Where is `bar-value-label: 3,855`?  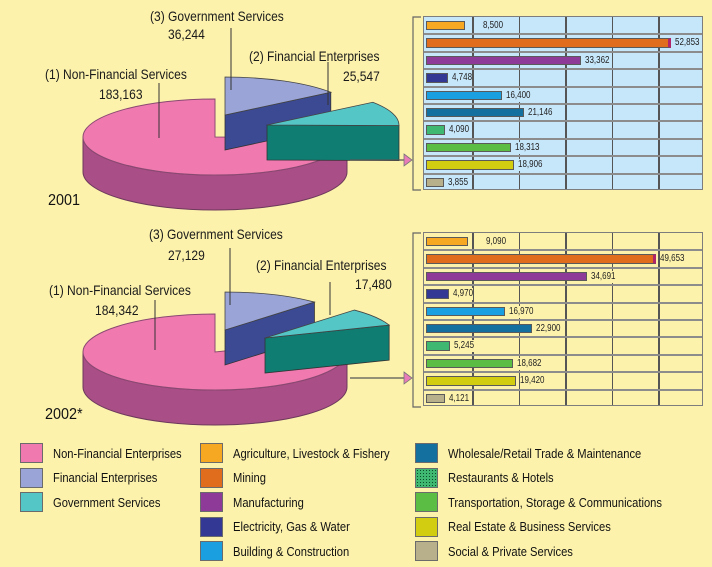
bar-value-label: 3,855 is located at coordinates (457, 182).